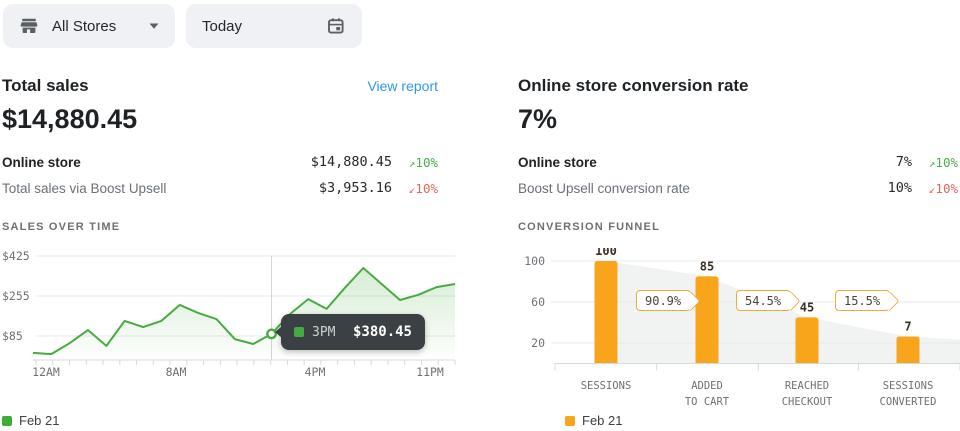 This screenshot has height=431, width=960. I want to click on x-axis-label: 8AM, so click(176, 372).